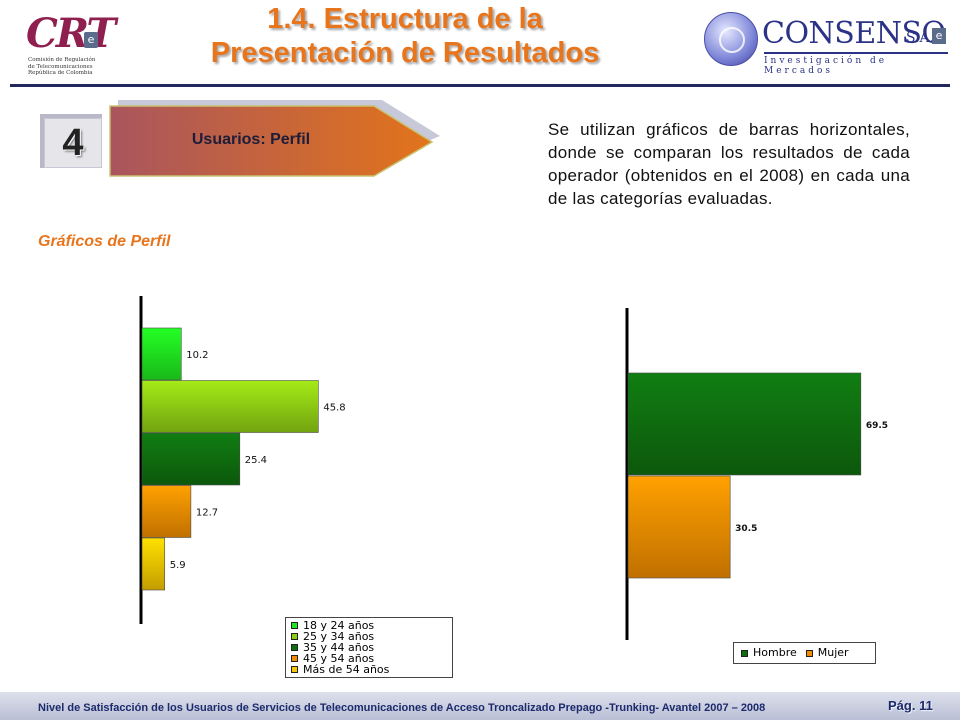  What do you see at coordinates (910, 705) in the screenshot?
I see `page-number: Pág. 11` at bounding box center [910, 705].